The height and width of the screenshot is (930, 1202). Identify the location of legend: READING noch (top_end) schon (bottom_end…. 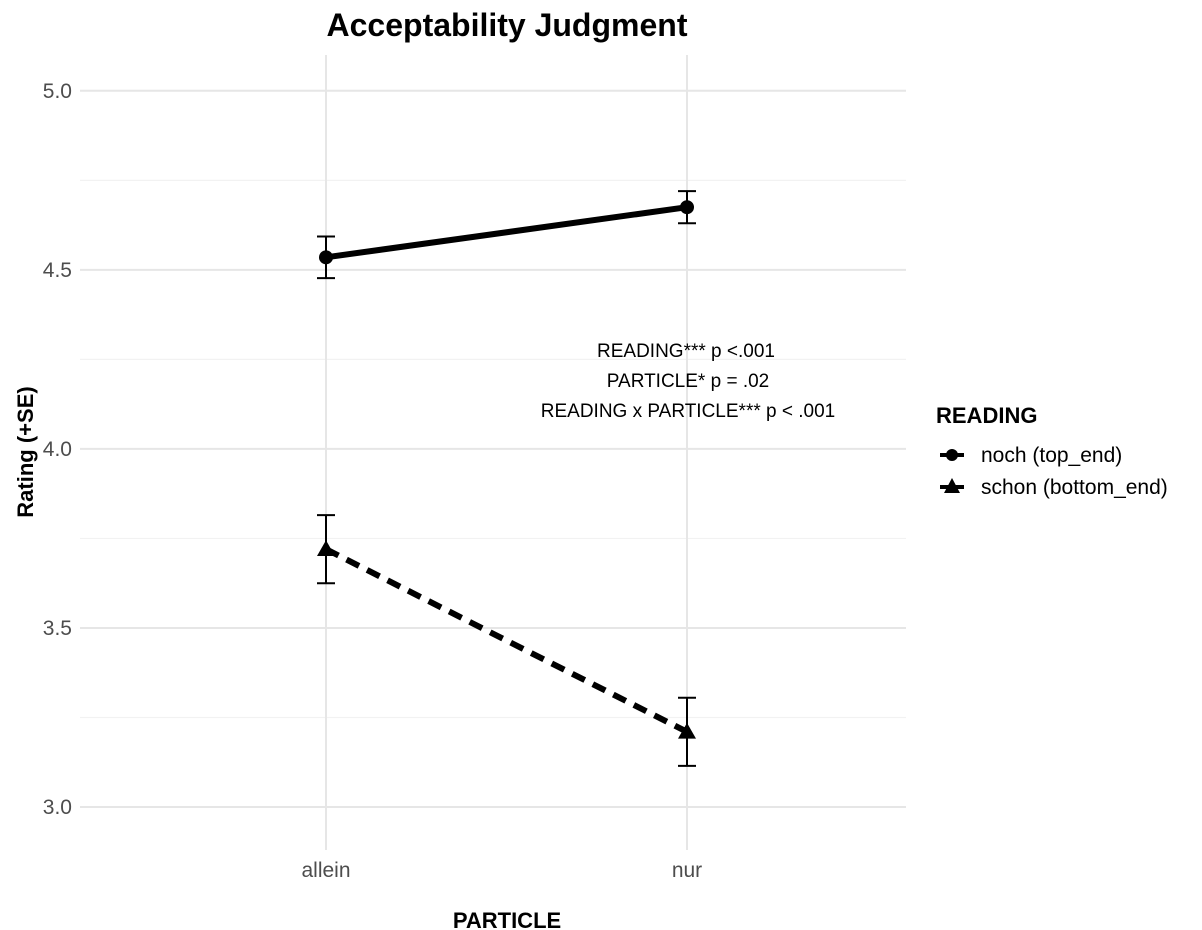
(1052, 451).